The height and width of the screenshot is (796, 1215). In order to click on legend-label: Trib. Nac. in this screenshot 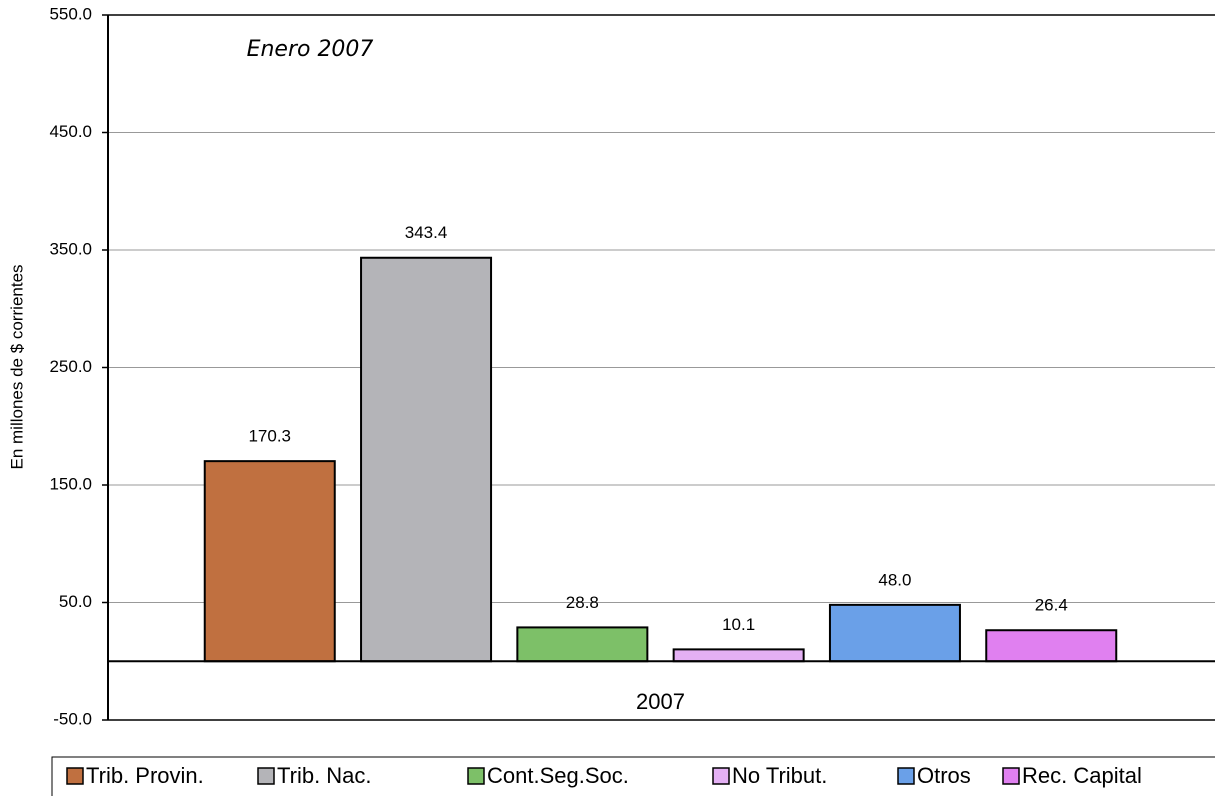, I will do `click(324, 775)`.